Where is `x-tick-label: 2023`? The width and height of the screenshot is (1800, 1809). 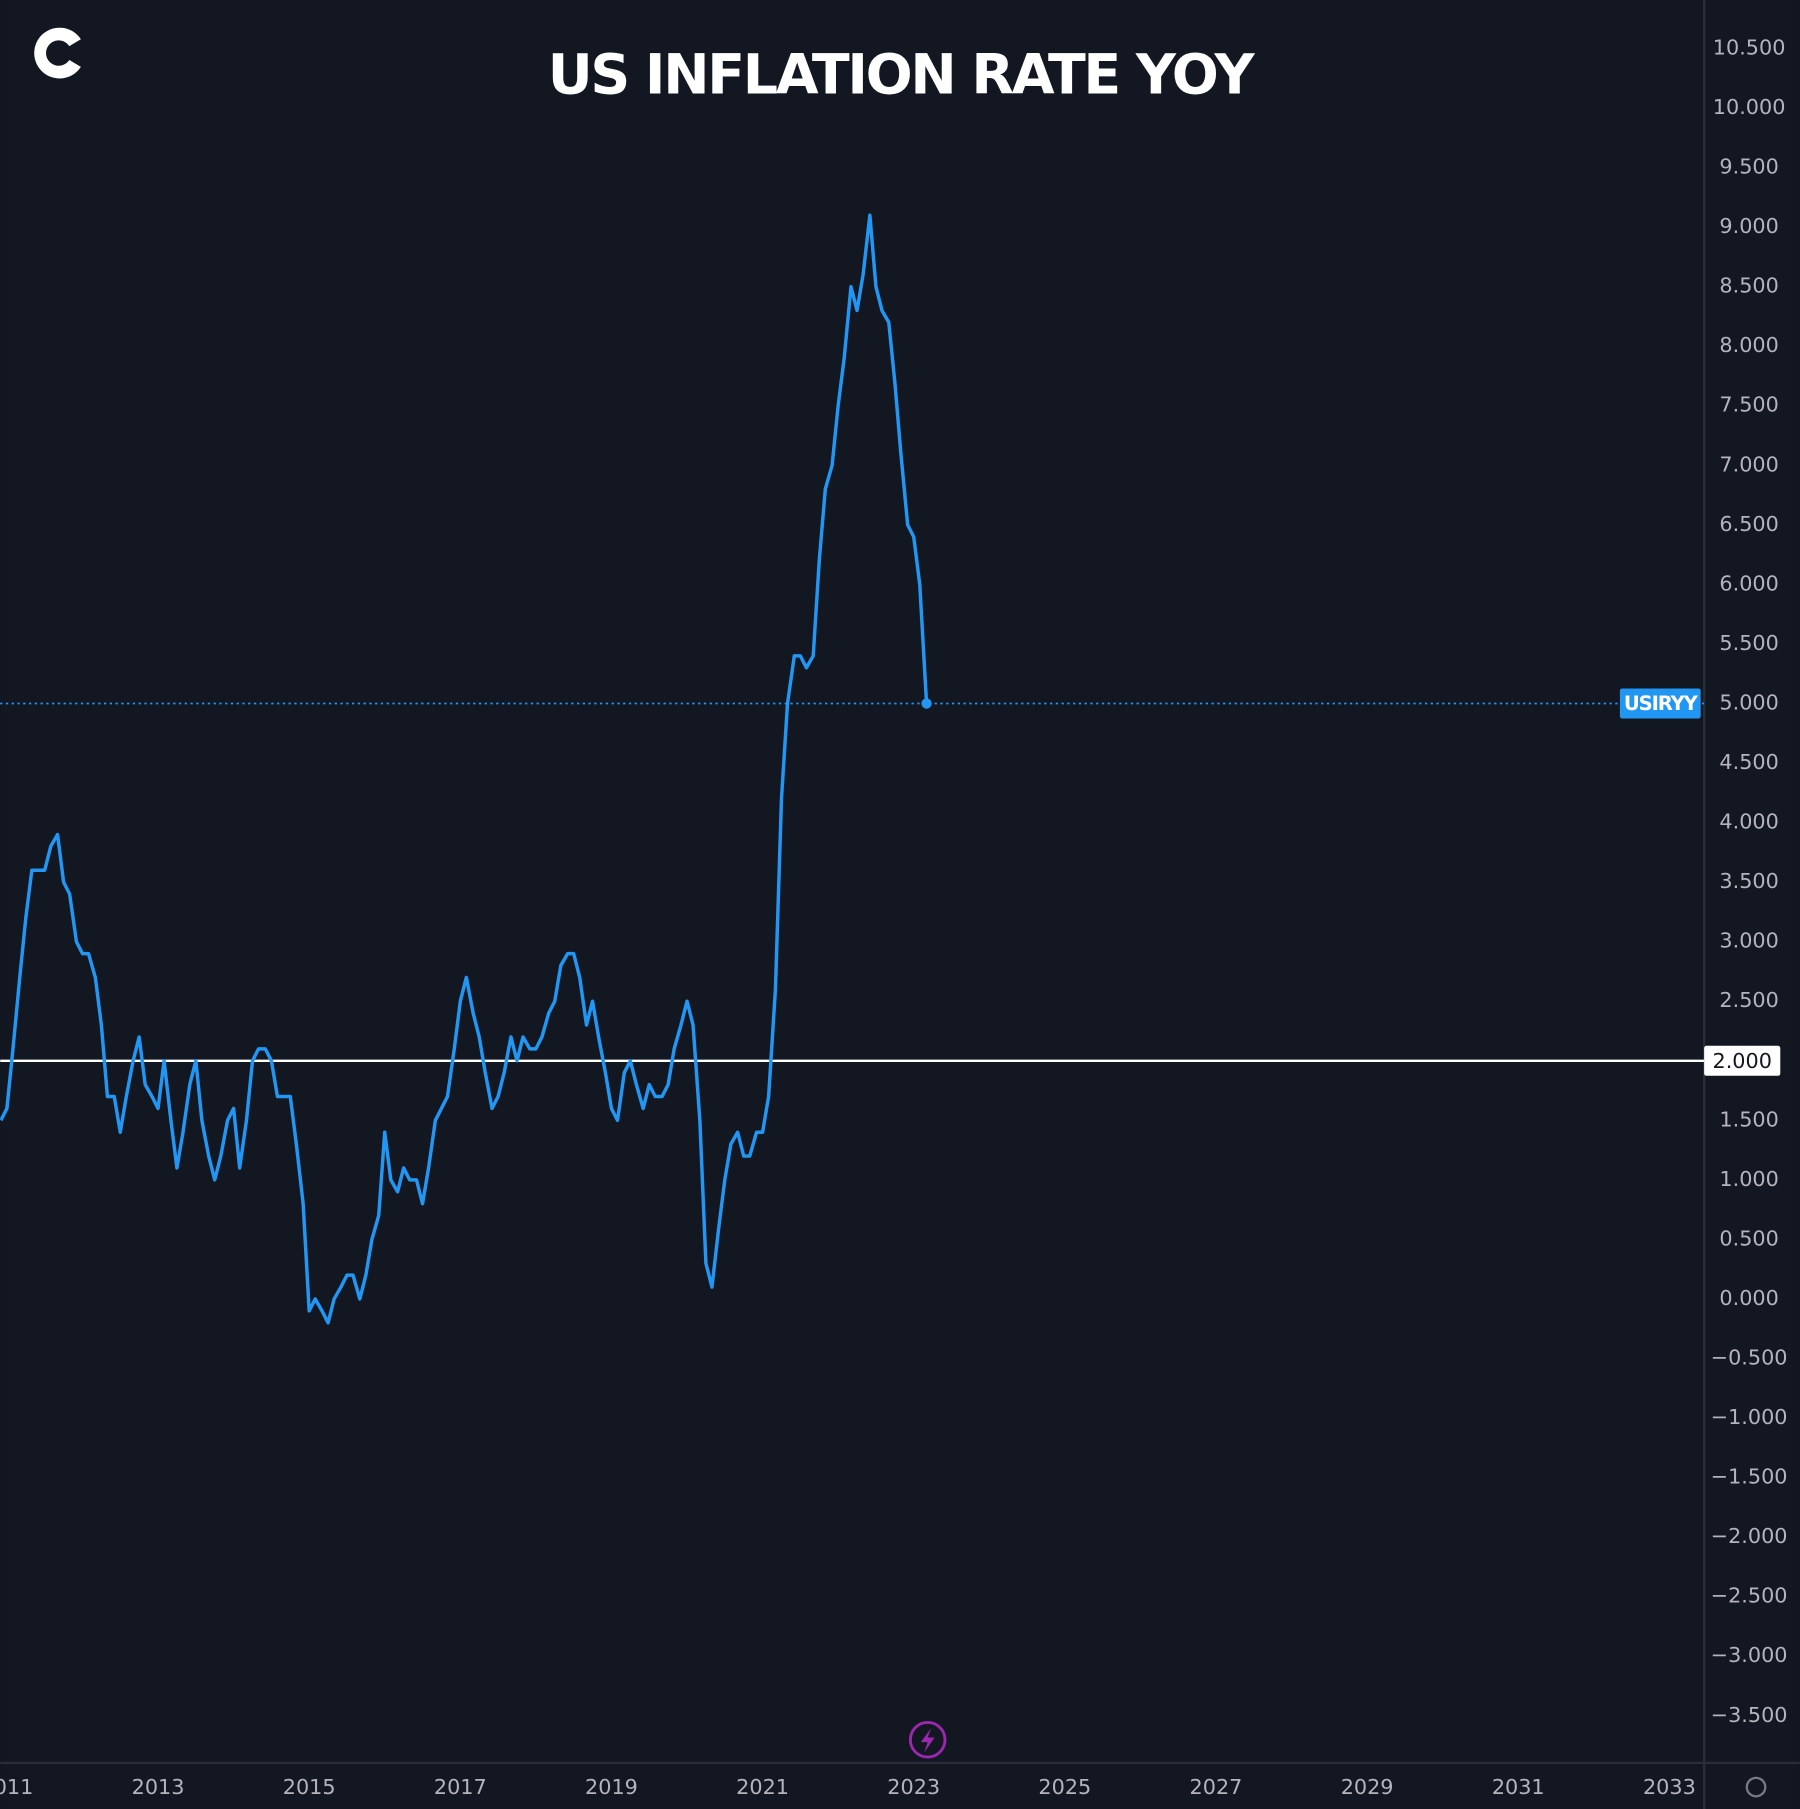
x-tick-label: 2023 is located at coordinates (913, 1787).